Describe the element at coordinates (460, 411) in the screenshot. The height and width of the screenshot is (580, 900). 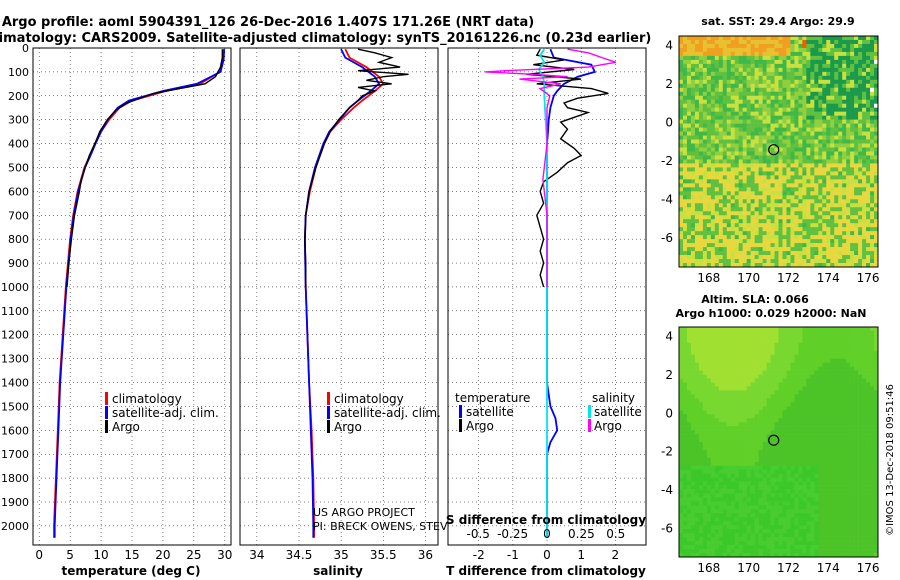
I see `legend-swatch-t-satellite` at that location.